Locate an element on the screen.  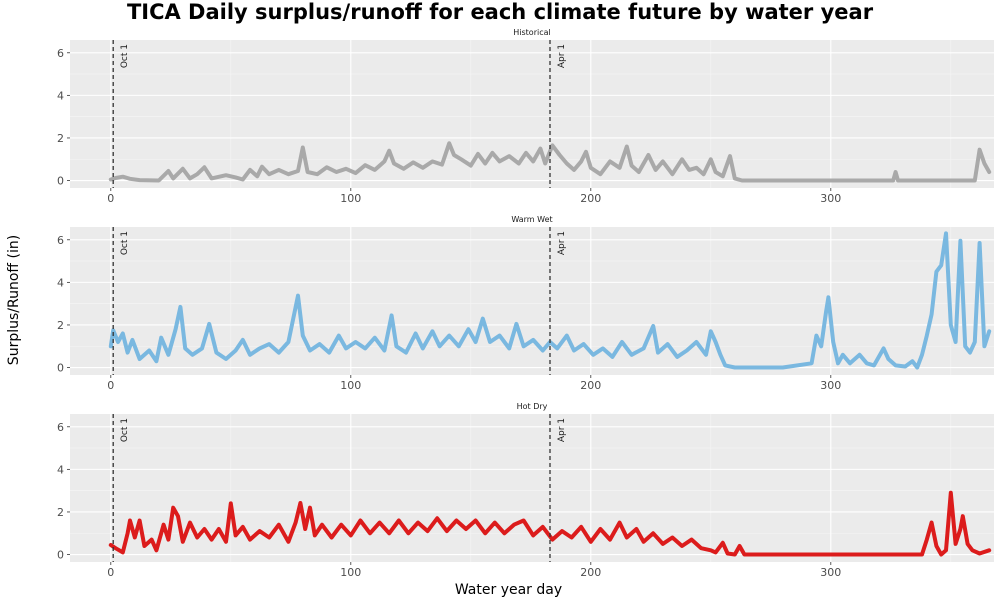
panel-strip-label: Warm Wet is located at coordinates (531, 219).